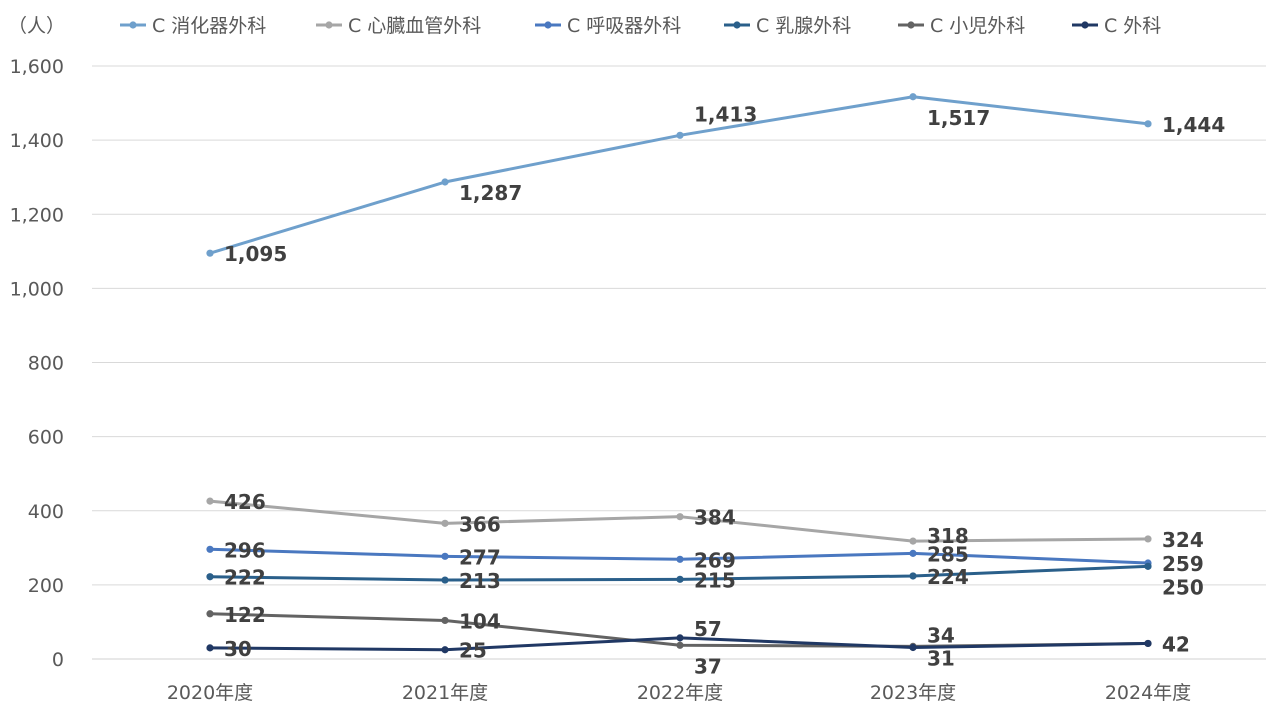 The height and width of the screenshot is (720, 1280). What do you see at coordinates (480, 581) in the screenshot?
I see `data-label: 213` at bounding box center [480, 581].